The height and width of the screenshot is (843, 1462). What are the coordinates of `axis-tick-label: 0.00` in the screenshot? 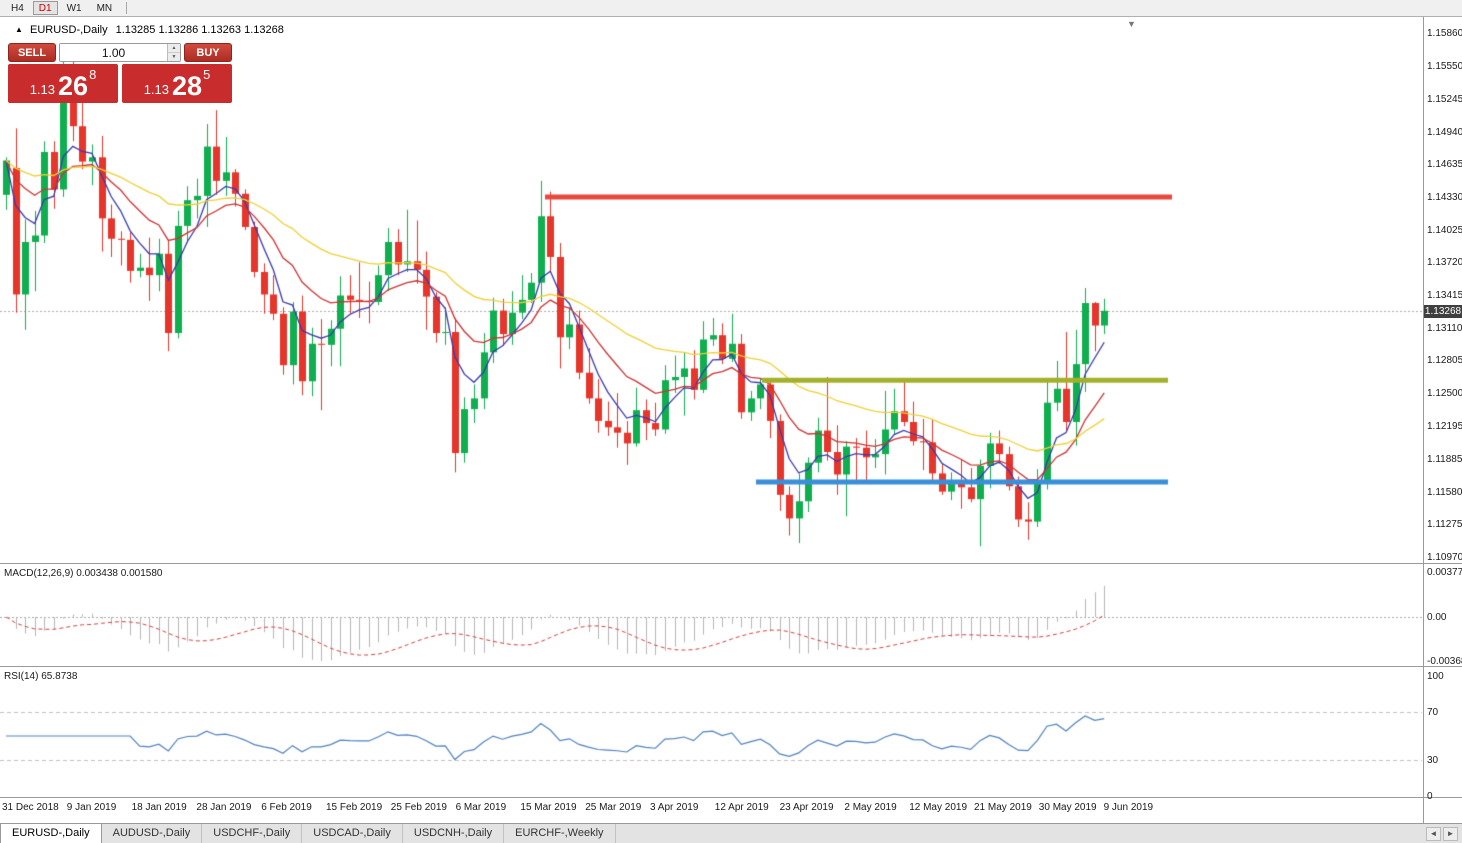 It's located at (1437, 617).